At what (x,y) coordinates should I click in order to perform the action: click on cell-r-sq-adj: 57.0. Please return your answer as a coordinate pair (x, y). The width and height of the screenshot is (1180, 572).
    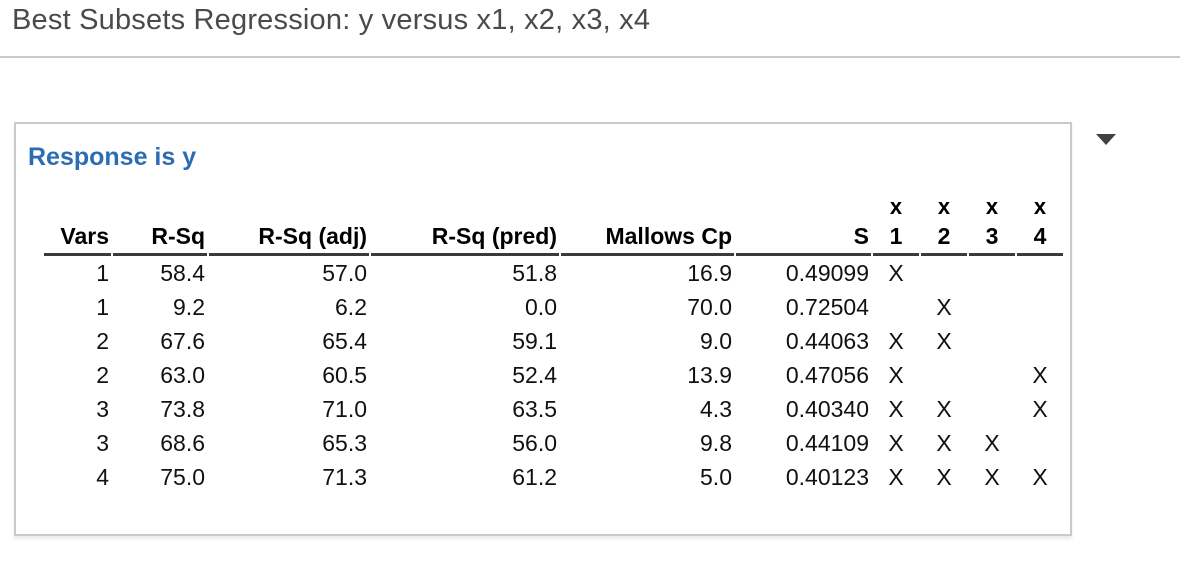
    Looking at the image, I should click on (344, 272).